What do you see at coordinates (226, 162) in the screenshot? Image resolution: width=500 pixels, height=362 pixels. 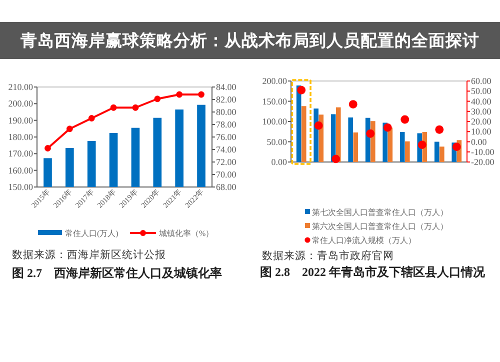 I see `y2-tick-label: 72.00` at bounding box center [226, 162].